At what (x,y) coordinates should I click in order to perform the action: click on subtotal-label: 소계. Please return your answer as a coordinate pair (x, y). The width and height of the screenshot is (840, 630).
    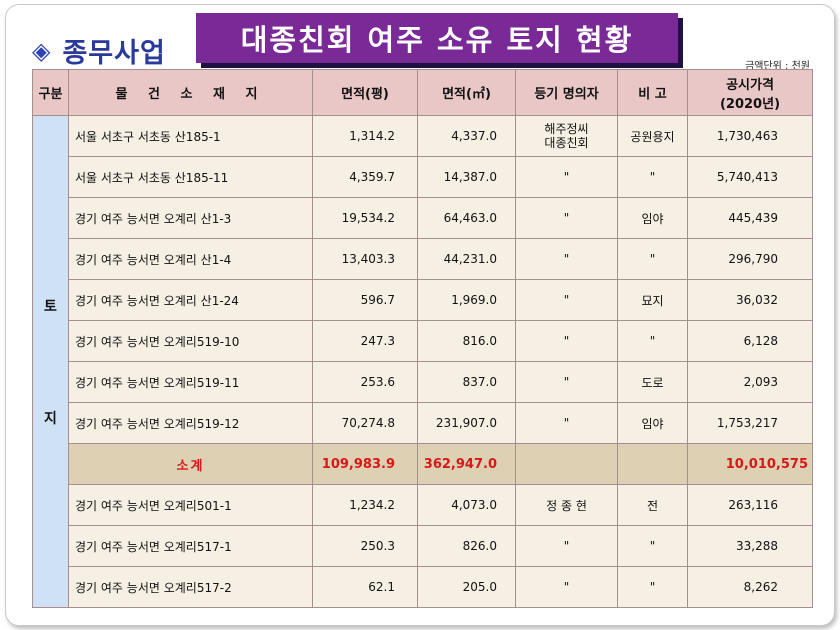
    Looking at the image, I should click on (190, 464).